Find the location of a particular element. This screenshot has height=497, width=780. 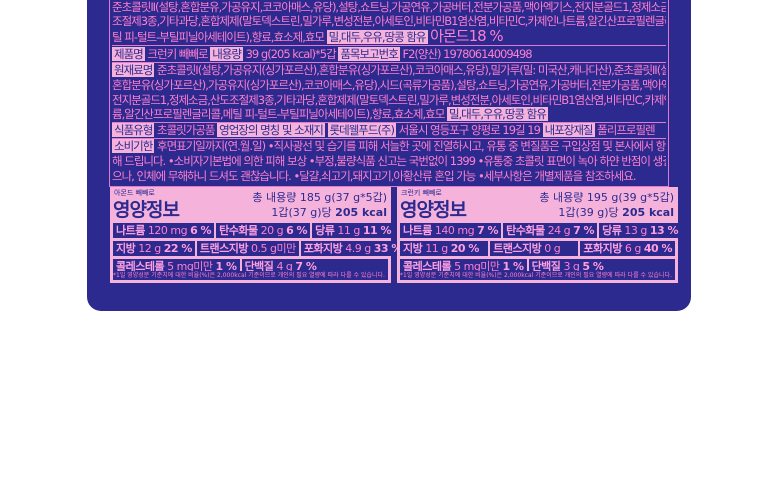

nutrient-cell: 포화지방 6 g 40 % is located at coordinates (628, 248).